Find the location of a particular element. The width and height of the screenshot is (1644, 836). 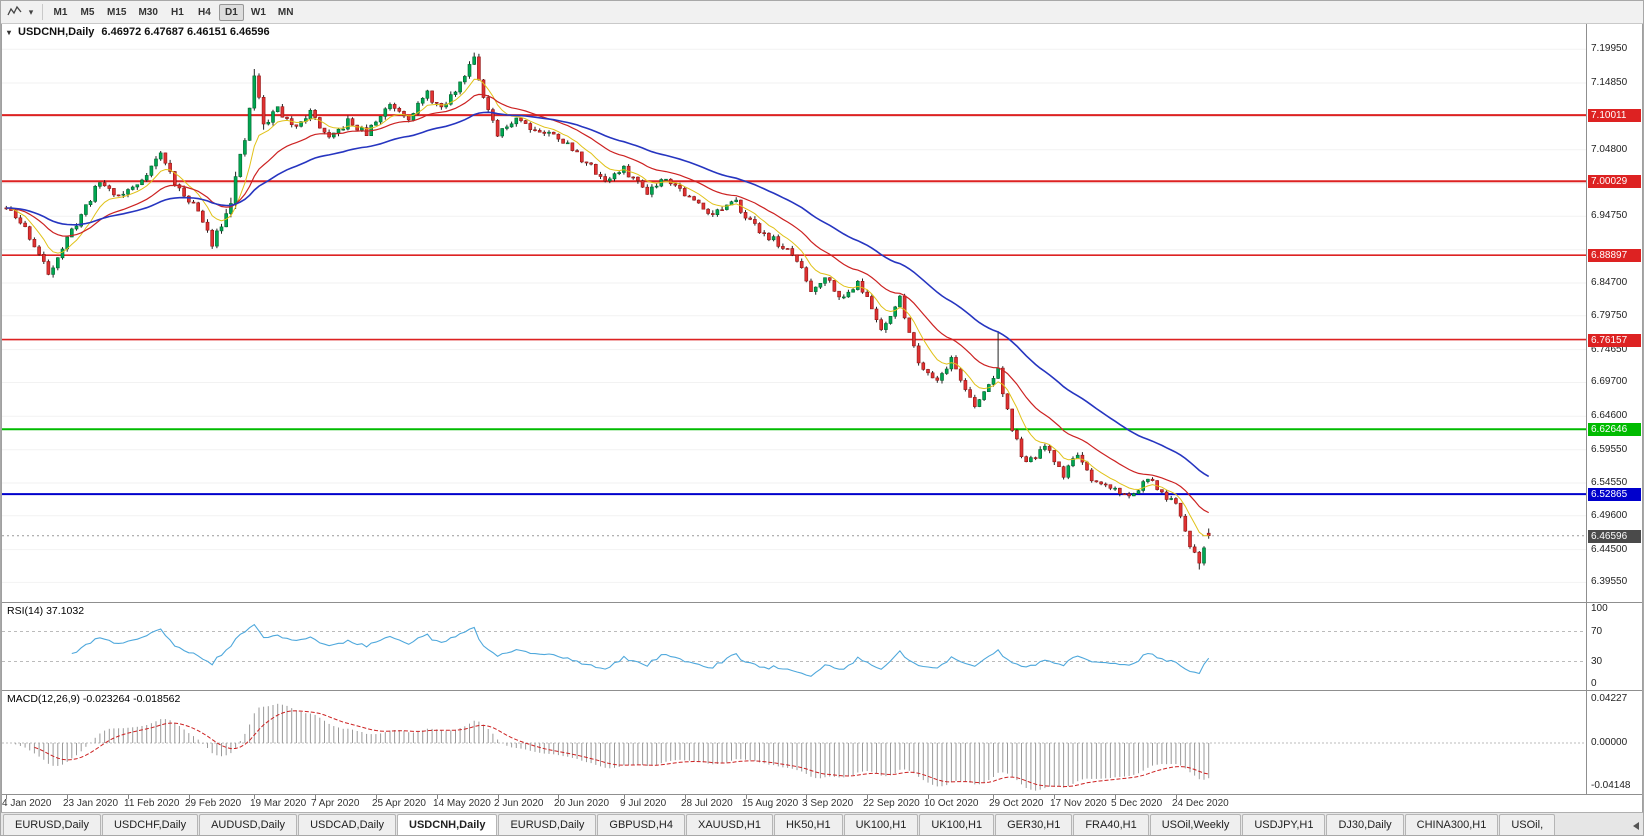

timeframe-button-d1: D1 is located at coordinates (231, 12).